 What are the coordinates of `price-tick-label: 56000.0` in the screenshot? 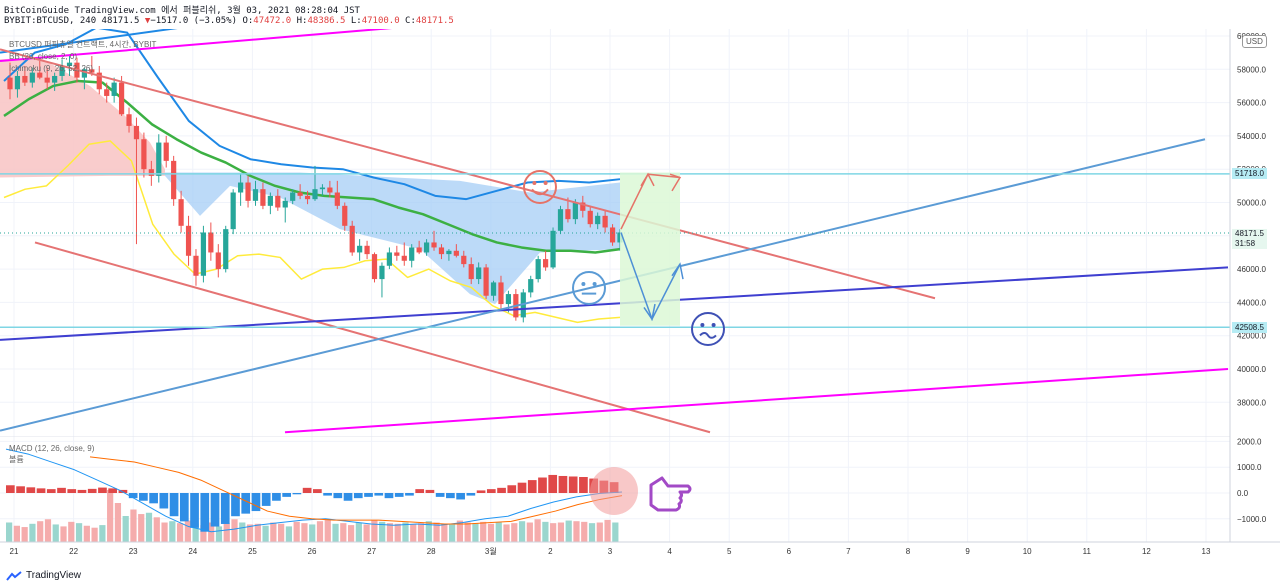 It's located at (1251, 103).